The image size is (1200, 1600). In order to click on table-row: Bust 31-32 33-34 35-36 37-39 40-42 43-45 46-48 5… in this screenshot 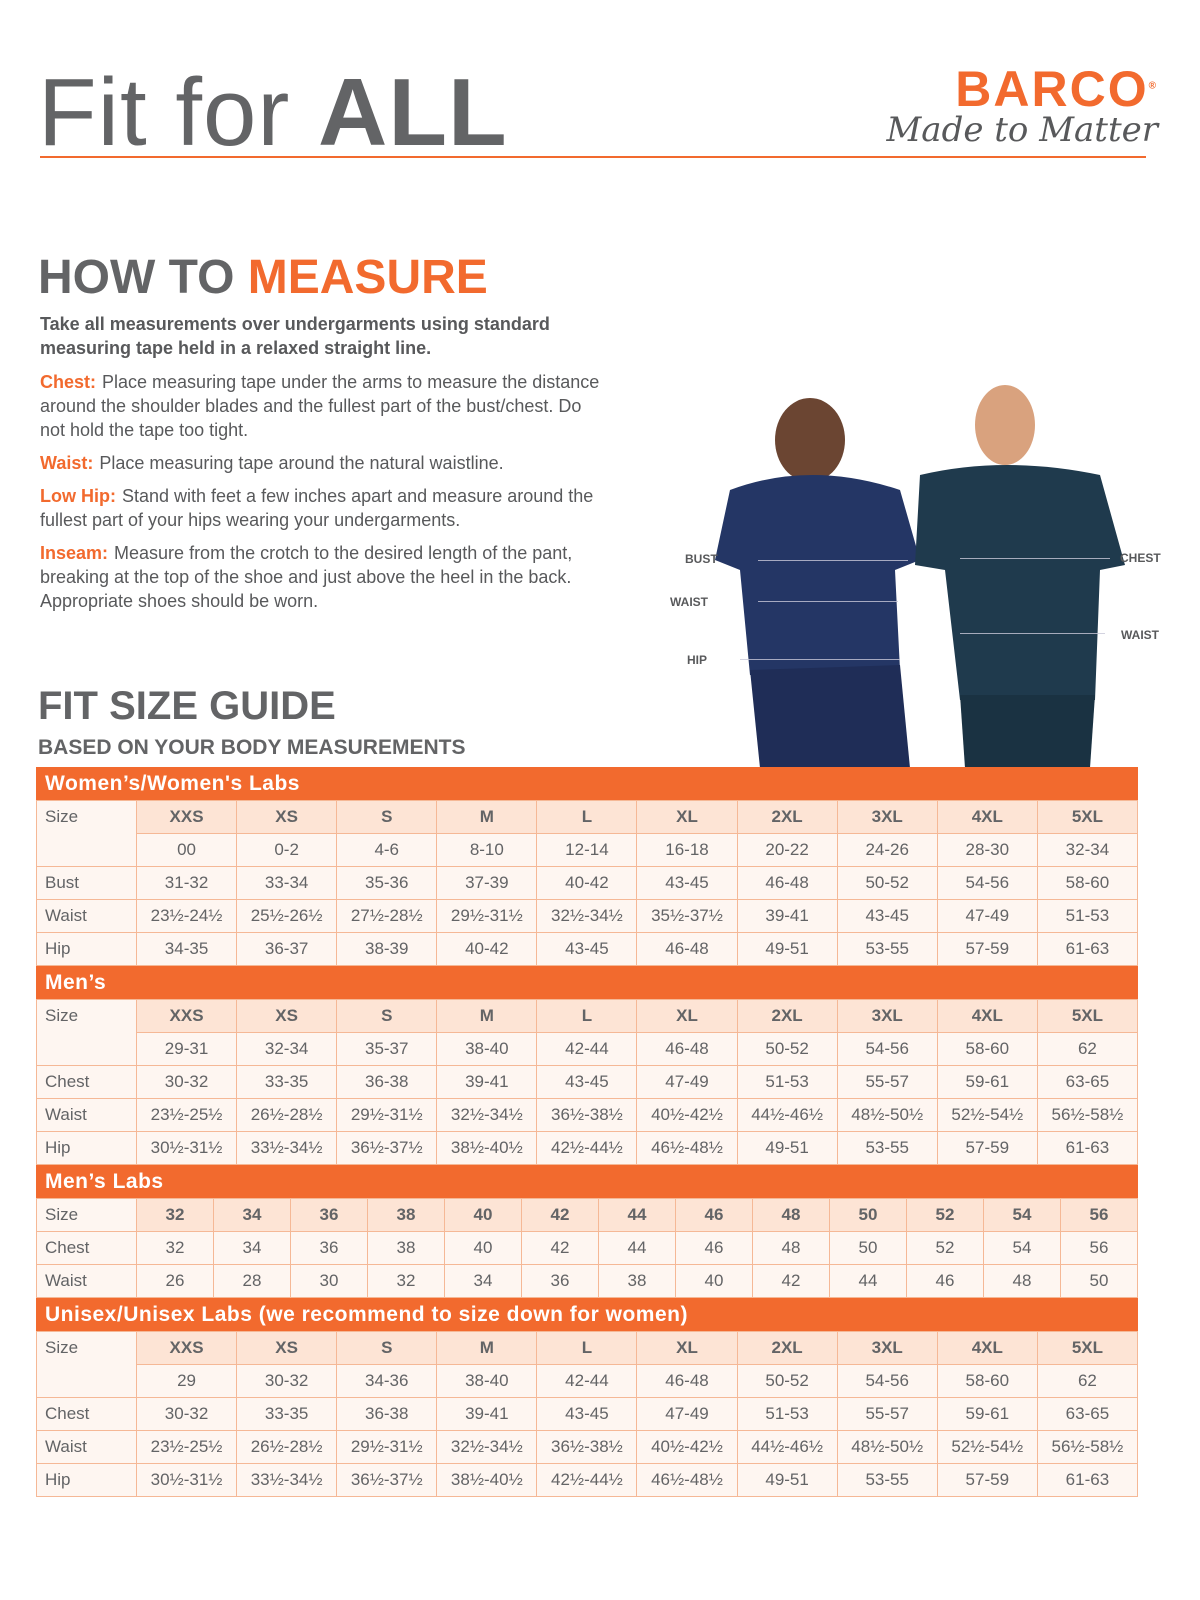, I will do `click(587, 883)`.